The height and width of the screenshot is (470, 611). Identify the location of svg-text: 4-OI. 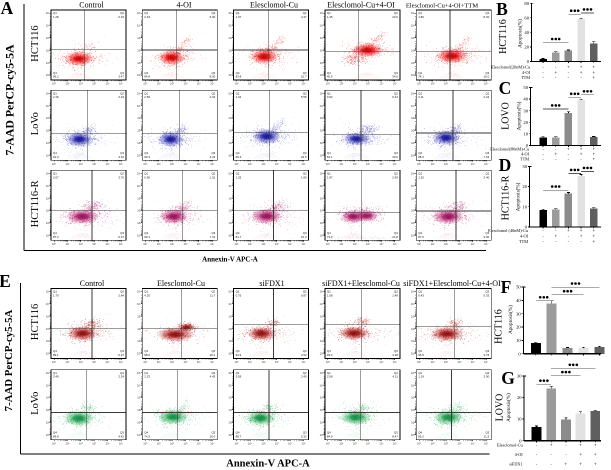
(519, 454).